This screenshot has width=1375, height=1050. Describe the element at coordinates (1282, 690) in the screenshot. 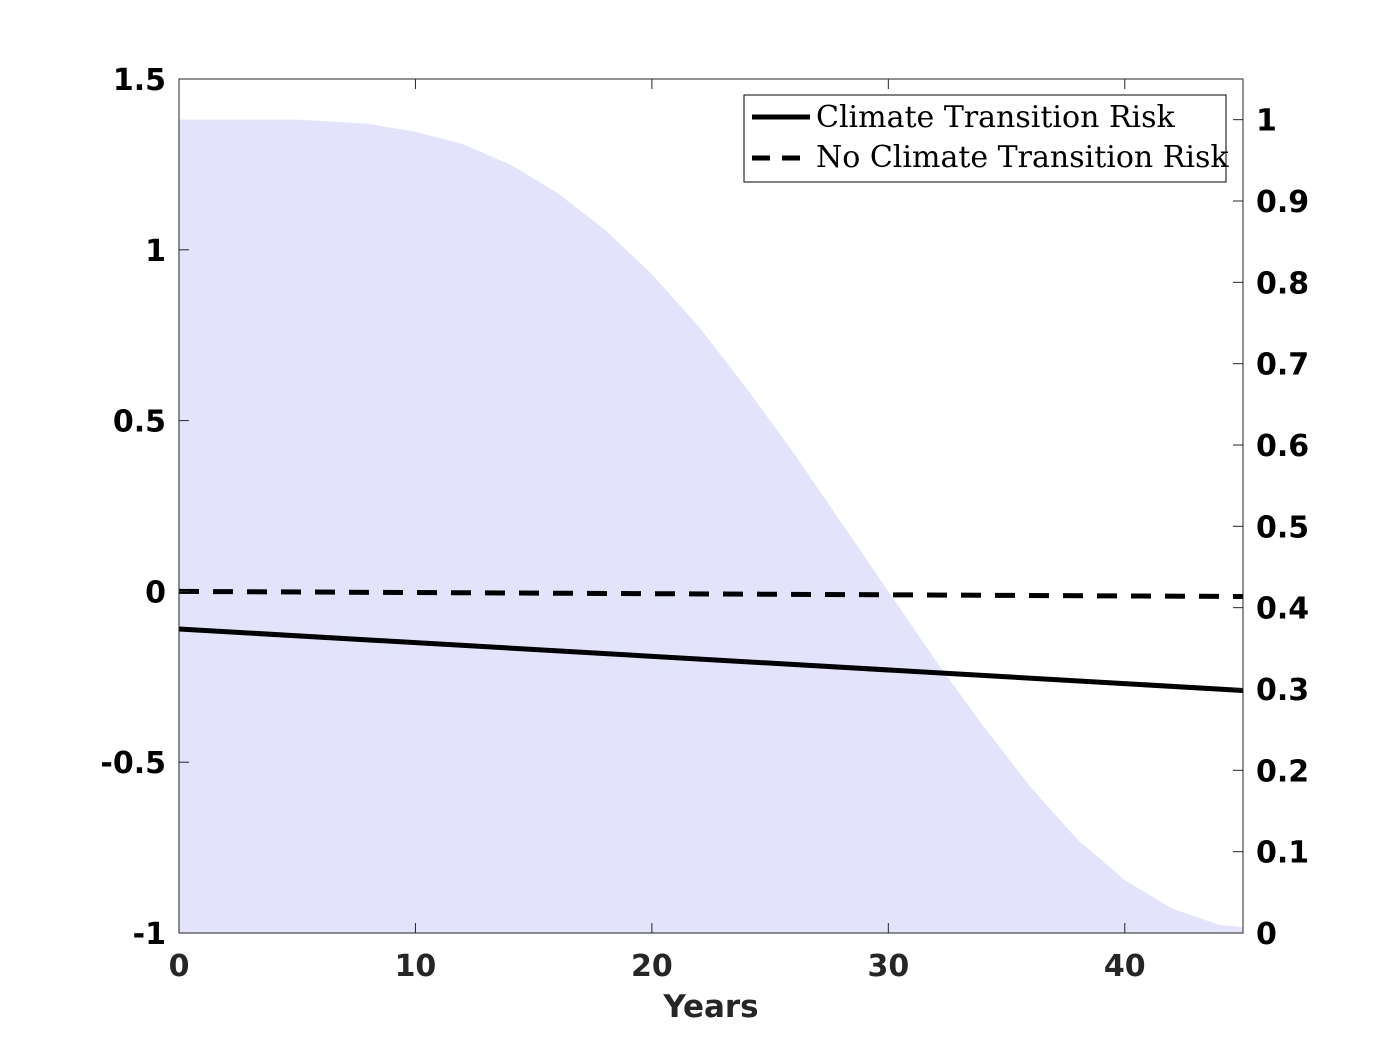

I see `y-right-tick-label: 0.3` at that location.